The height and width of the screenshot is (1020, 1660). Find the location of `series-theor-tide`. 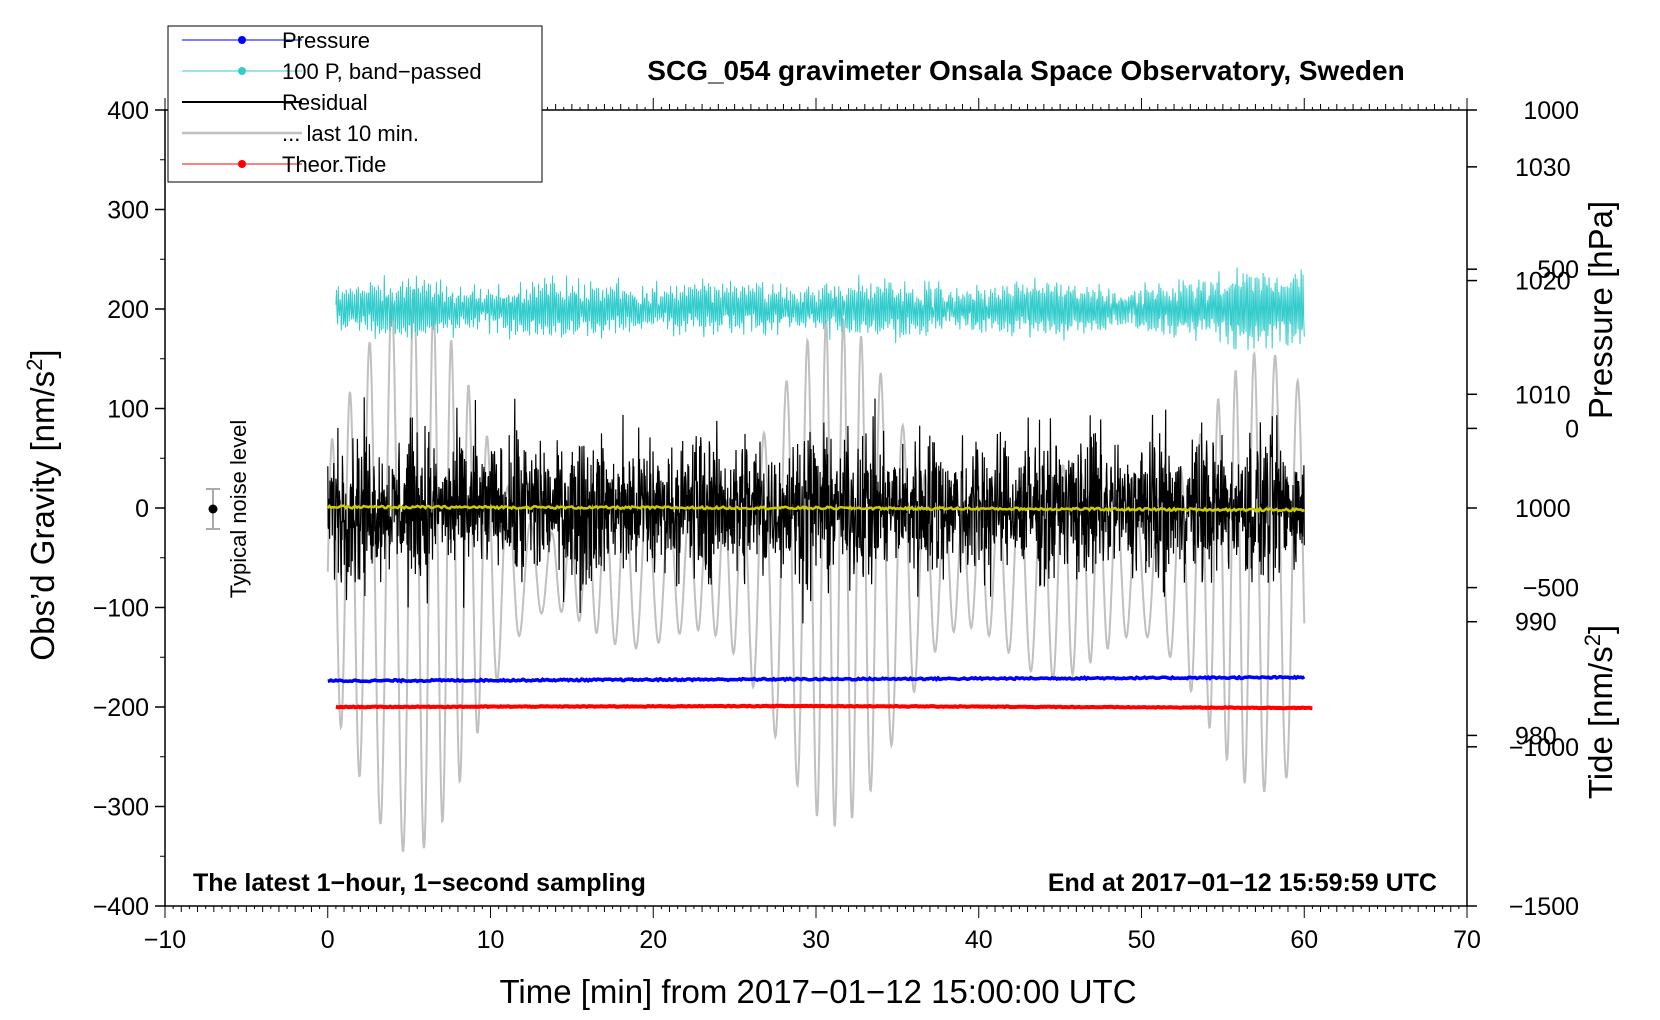

series-theor-tide is located at coordinates (824, 707).